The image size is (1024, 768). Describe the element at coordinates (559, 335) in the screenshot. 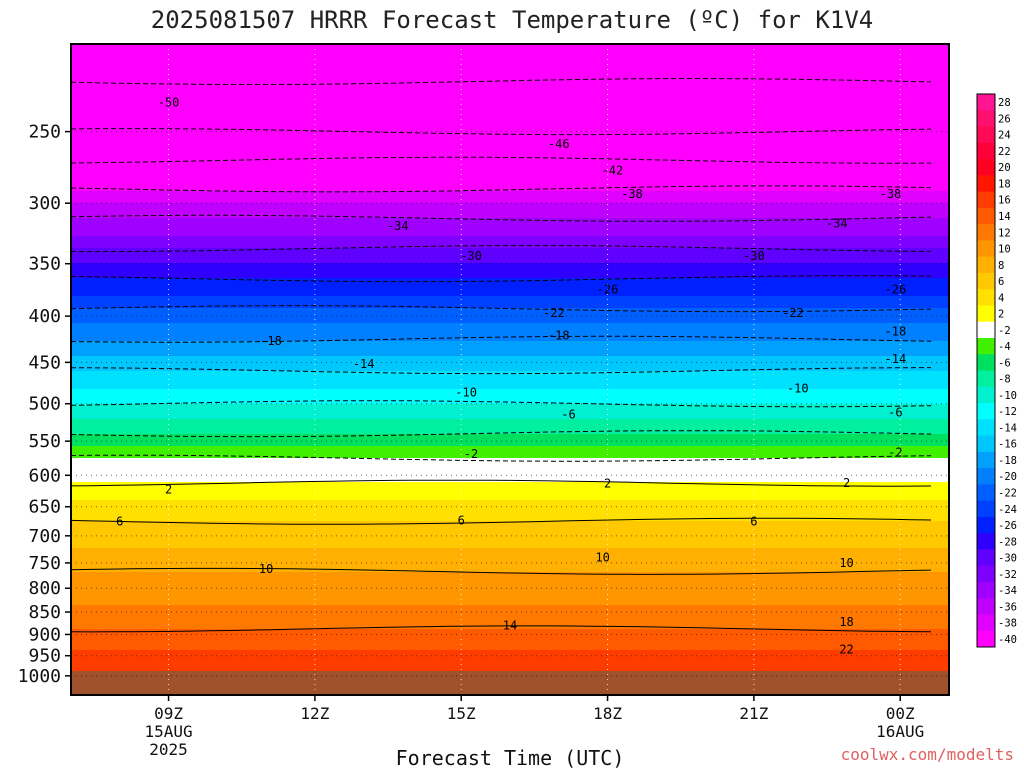

I see `contour-label: -18` at that location.